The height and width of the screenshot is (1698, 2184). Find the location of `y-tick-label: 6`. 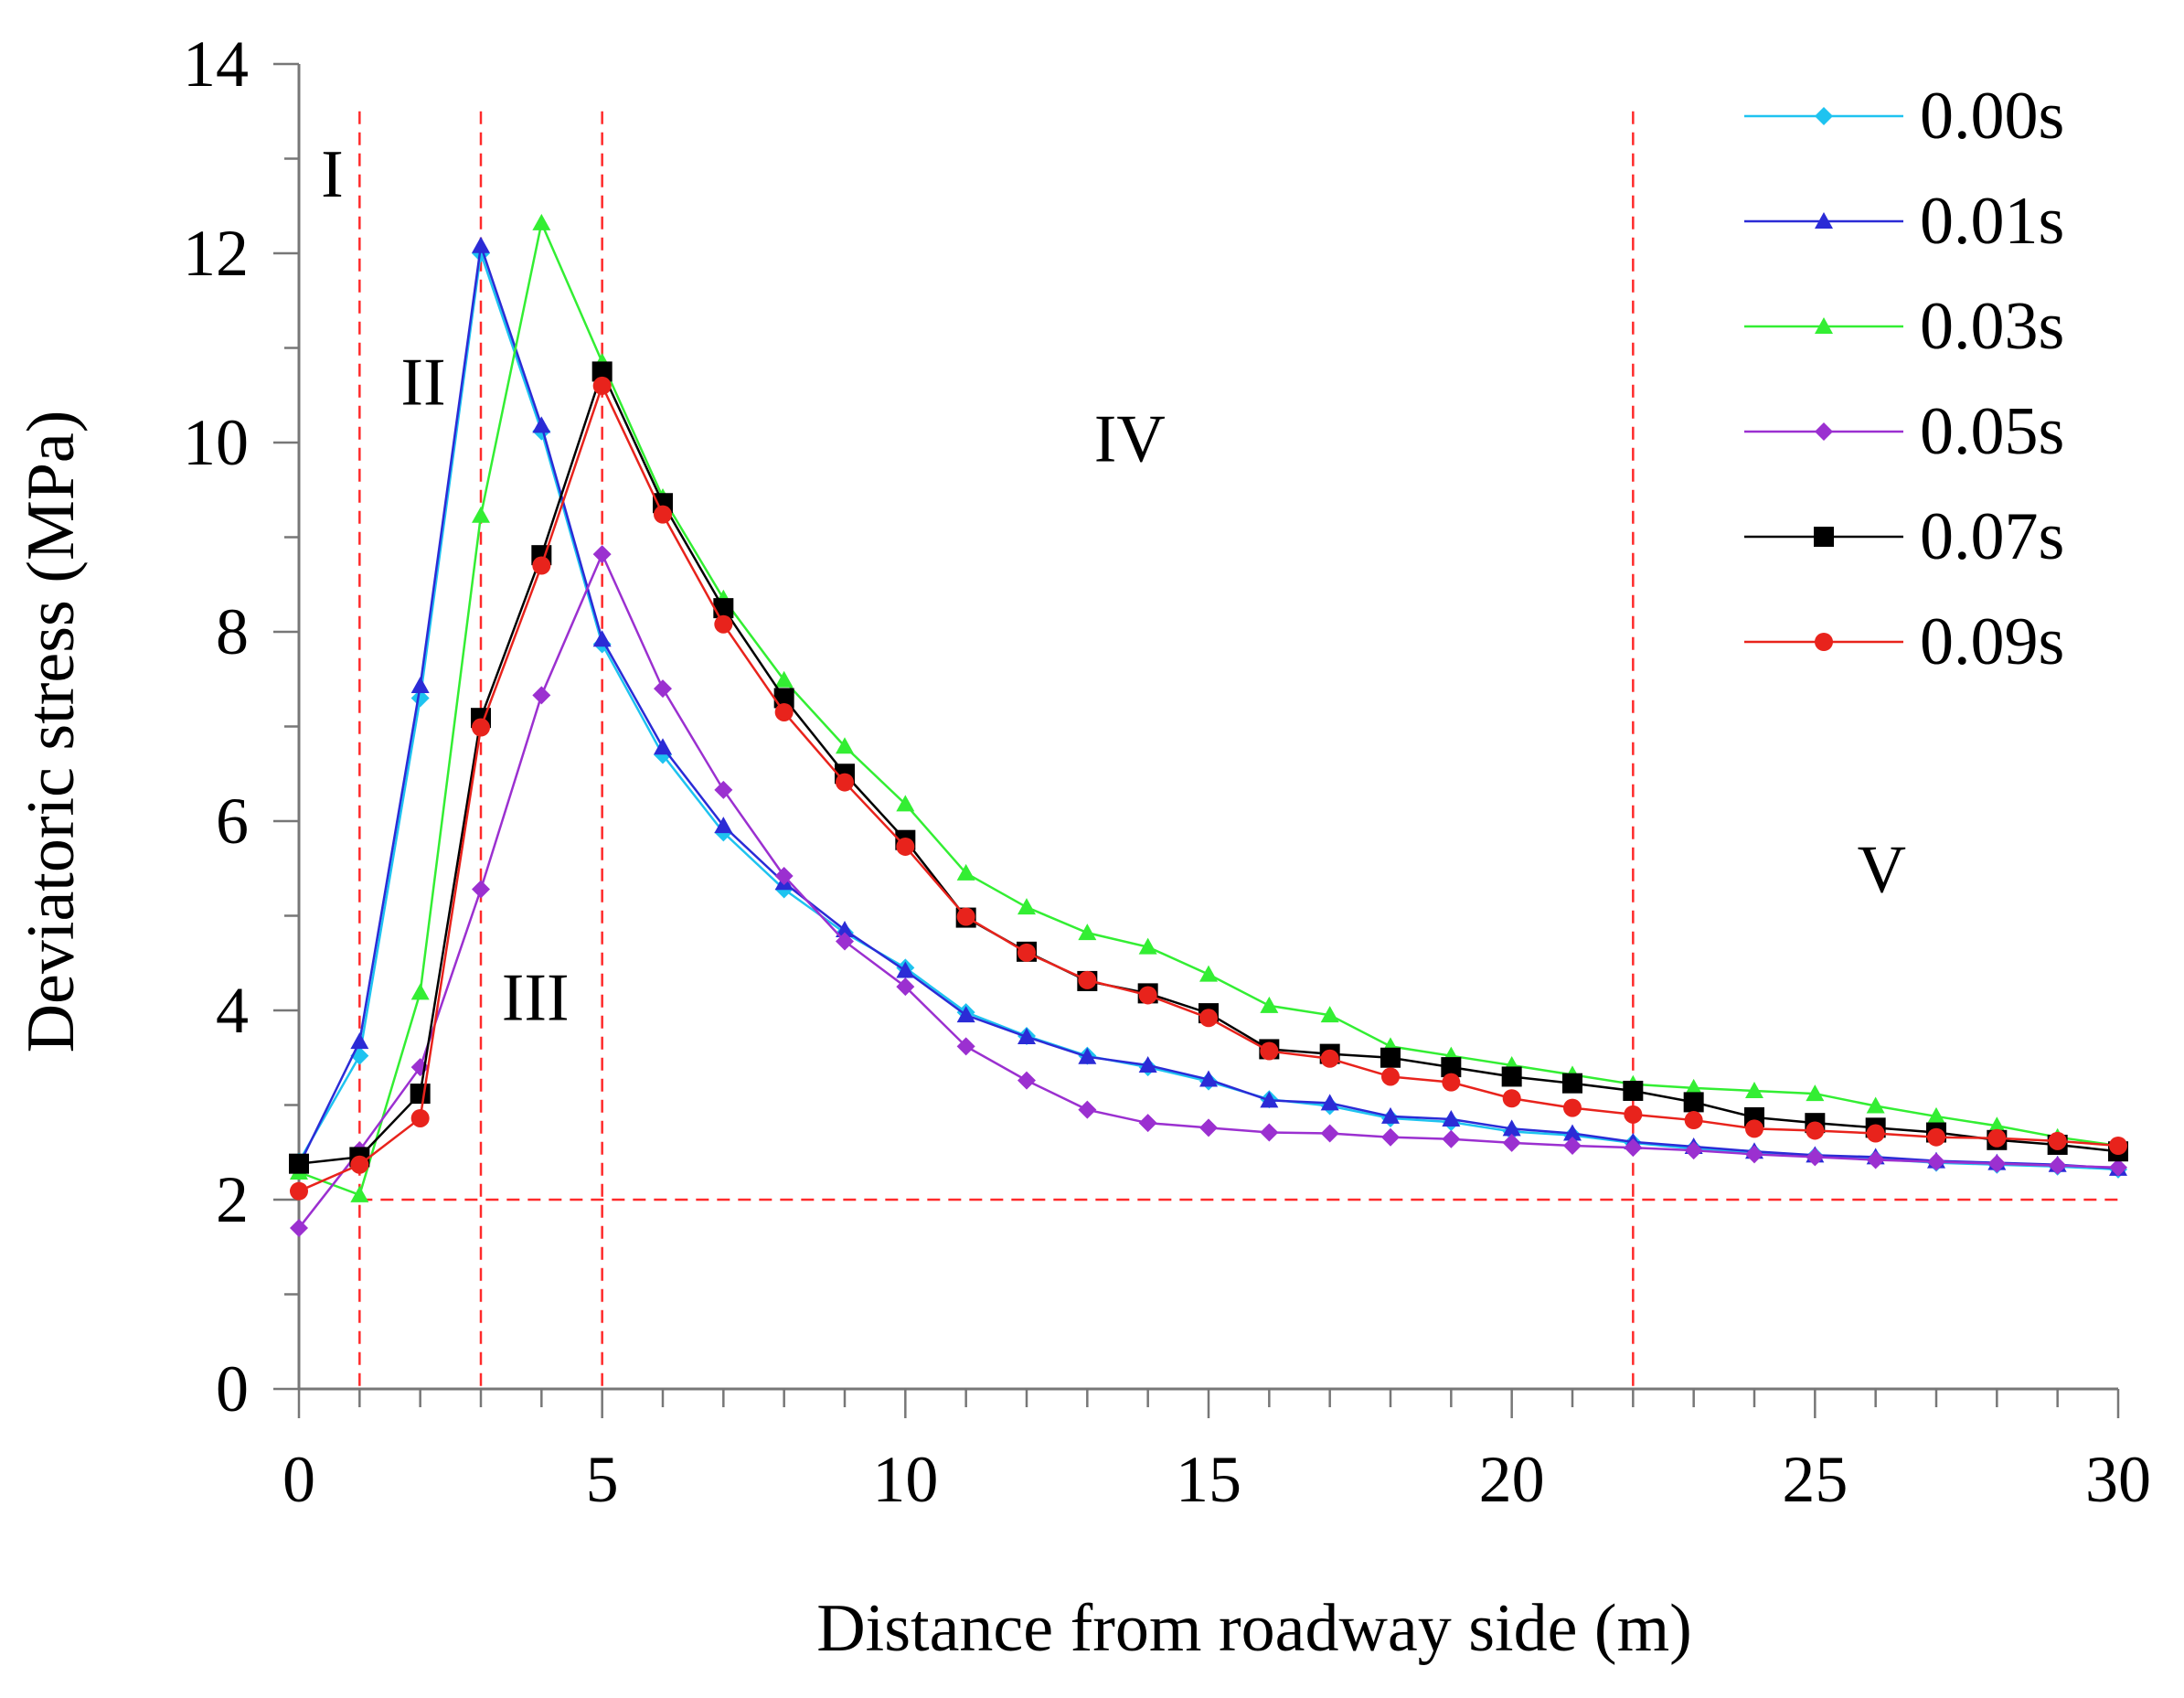

y-tick-label: 6 is located at coordinates (233, 821).